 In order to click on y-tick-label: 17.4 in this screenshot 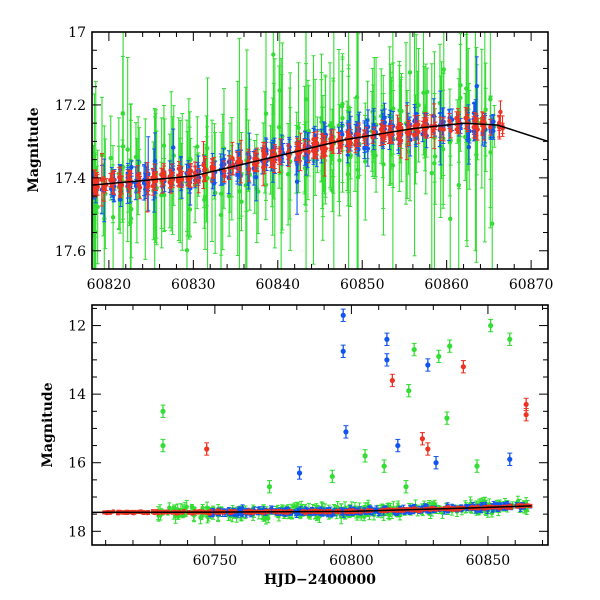, I will do `click(70, 179)`.